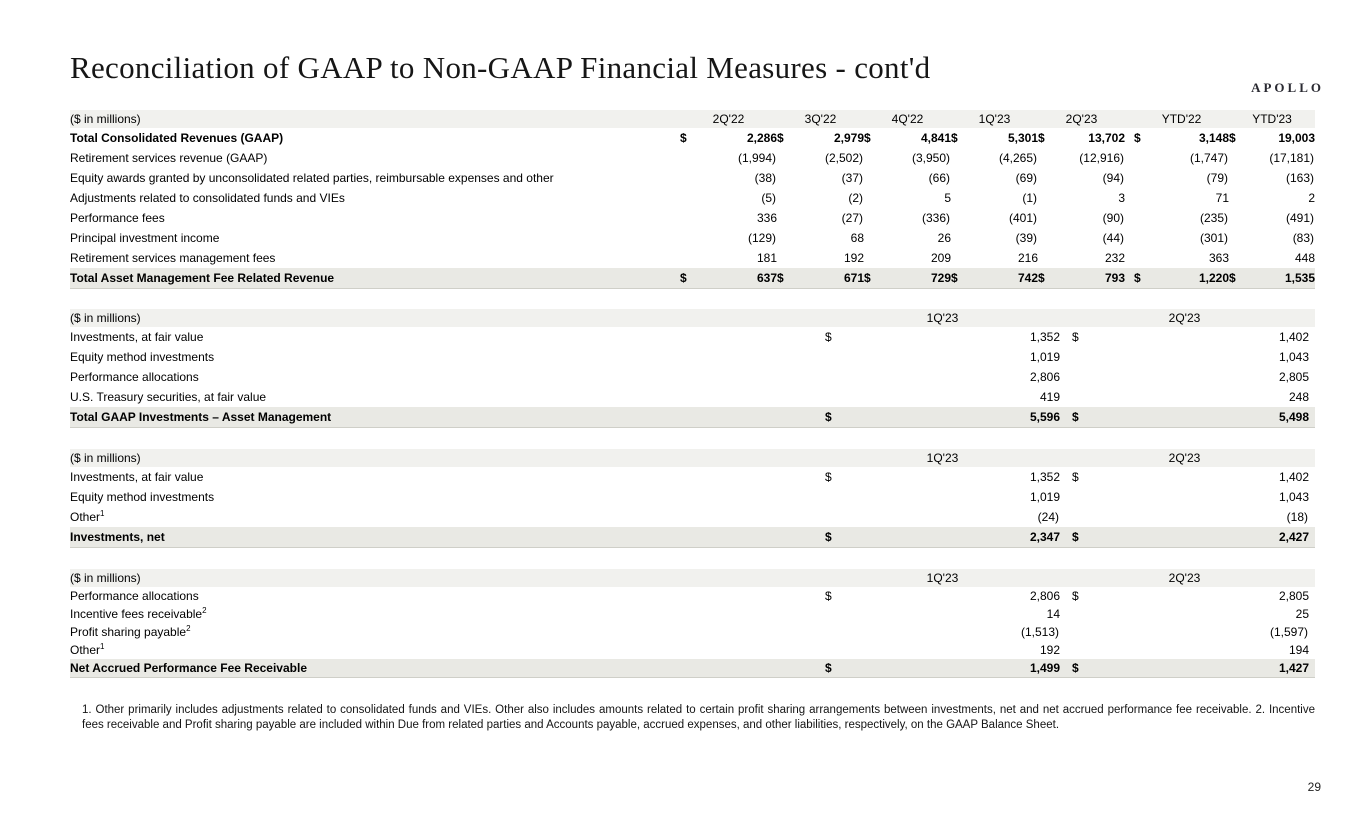 This screenshot has width=1365, height=817. Describe the element at coordinates (447, 578) in the screenshot. I see `units-label: ($ in millions)` at that location.